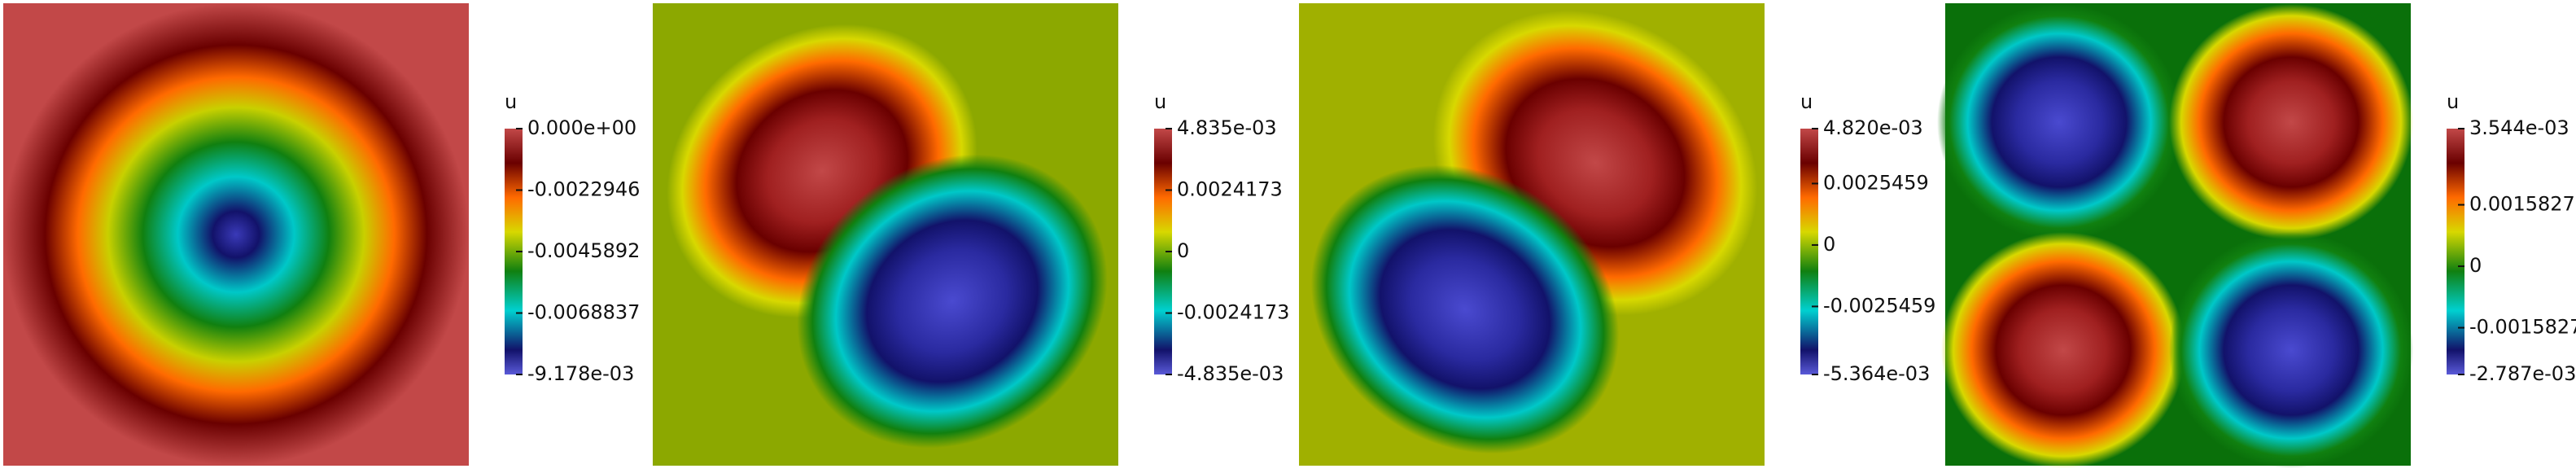 The height and width of the screenshot is (473, 2576). What do you see at coordinates (2522, 373) in the screenshot?
I see `colorbar-tick-label: -2.787e-03` at bounding box center [2522, 373].